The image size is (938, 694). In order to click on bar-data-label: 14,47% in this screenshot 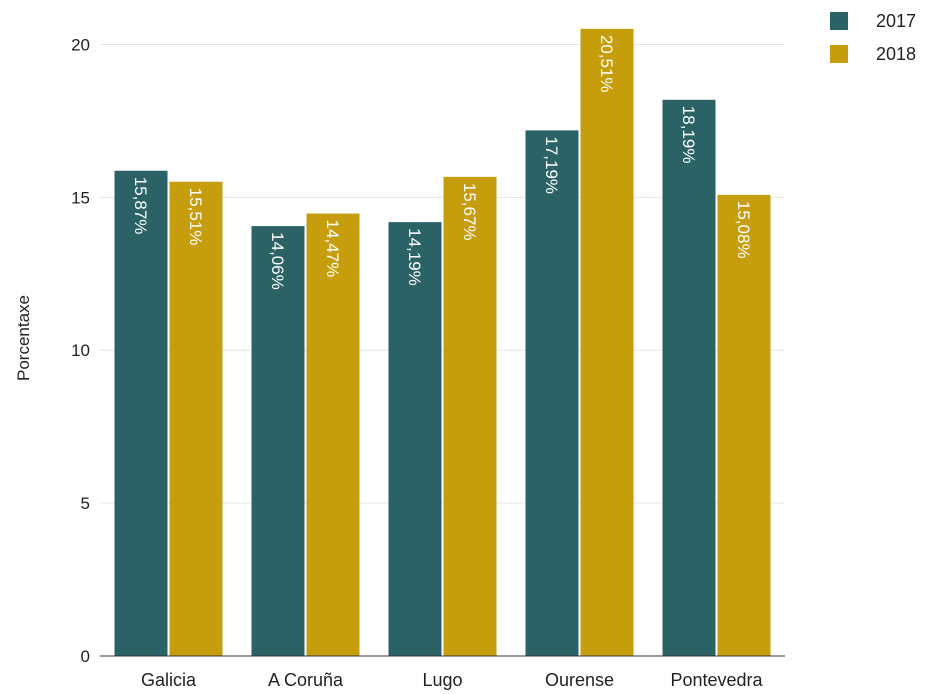, I will do `click(332, 249)`.